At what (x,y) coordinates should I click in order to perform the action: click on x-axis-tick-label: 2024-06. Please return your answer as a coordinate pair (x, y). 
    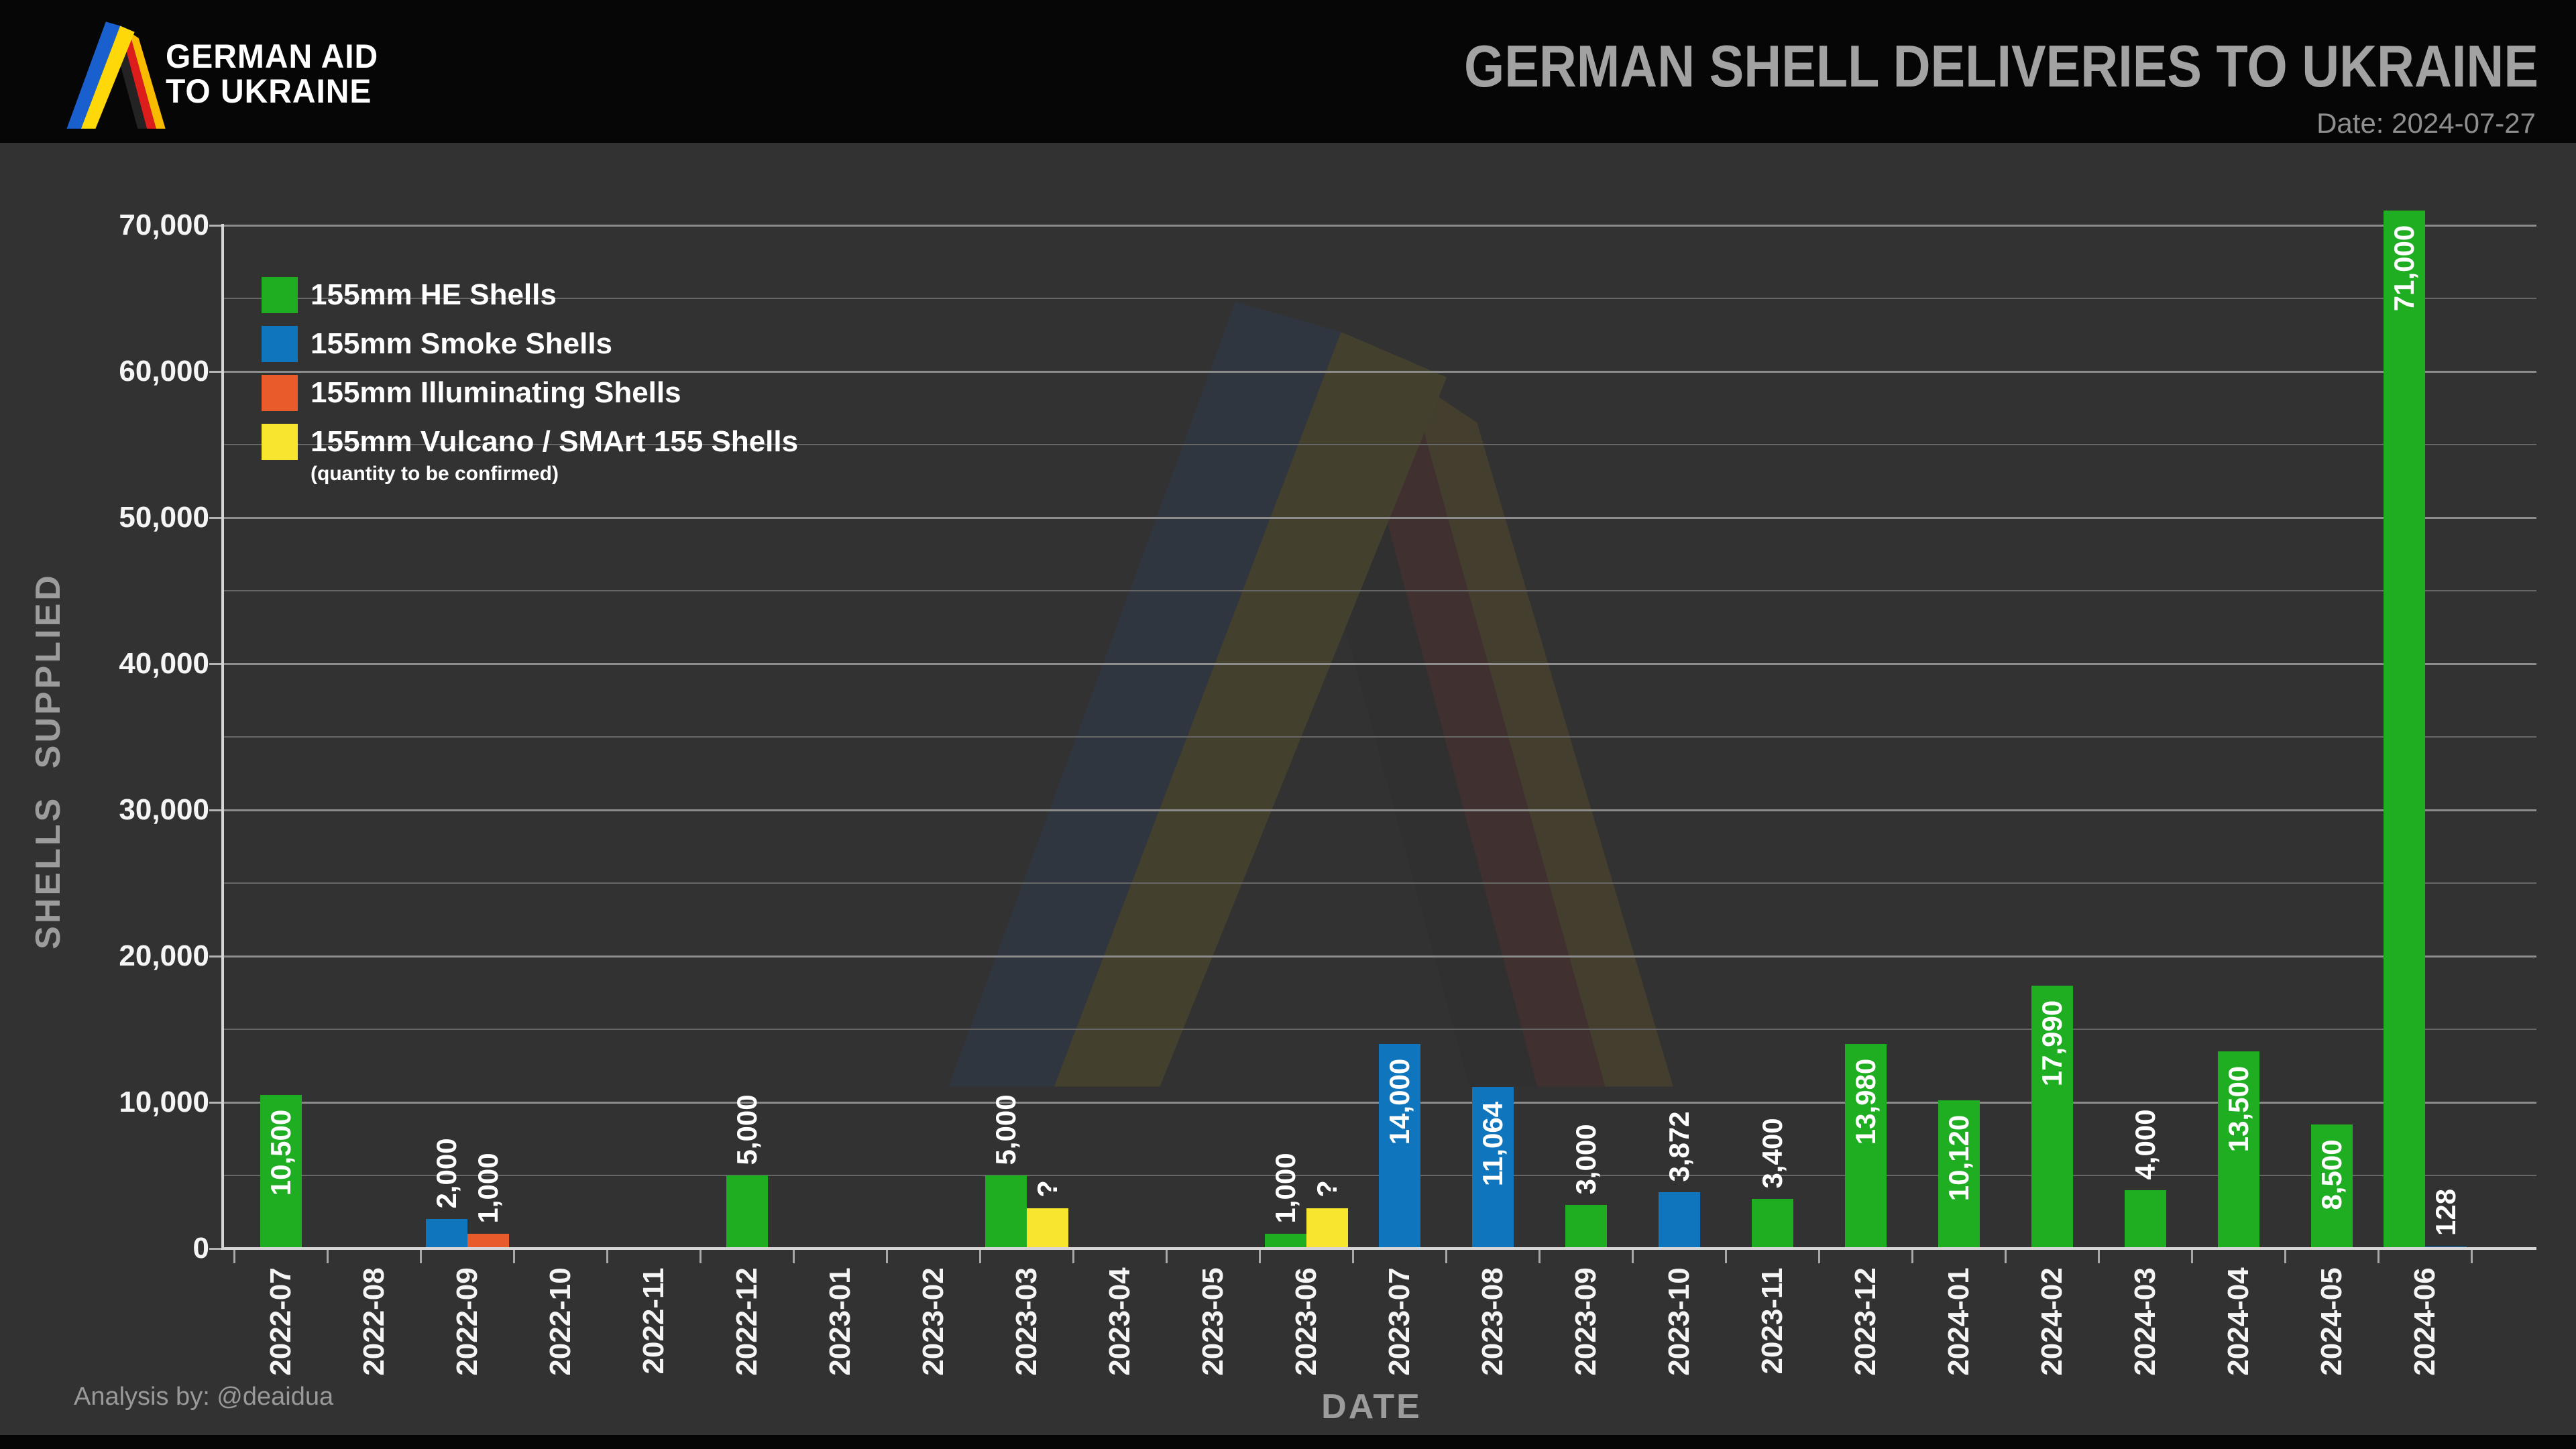
    Looking at the image, I should click on (2424, 1322).